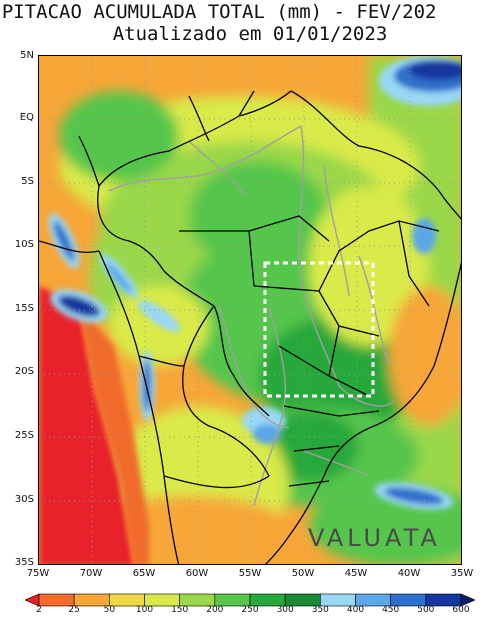 This screenshot has width=500, height=618. I want to click on lat-label: 20S, so click(24, 371).